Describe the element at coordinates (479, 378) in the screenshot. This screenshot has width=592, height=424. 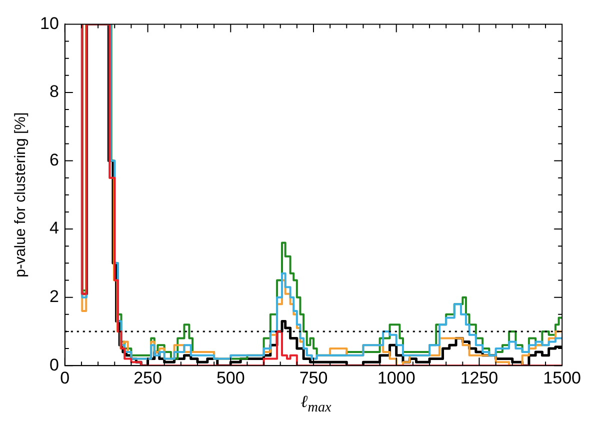
I see `x-tick-label: 1250` at that location.